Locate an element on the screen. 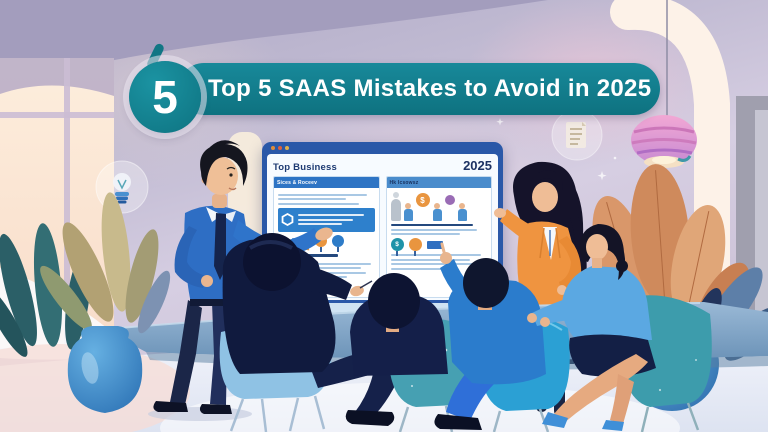 This screenshot has width=768, height=432. vase-left is located at coordinates (105, 369).